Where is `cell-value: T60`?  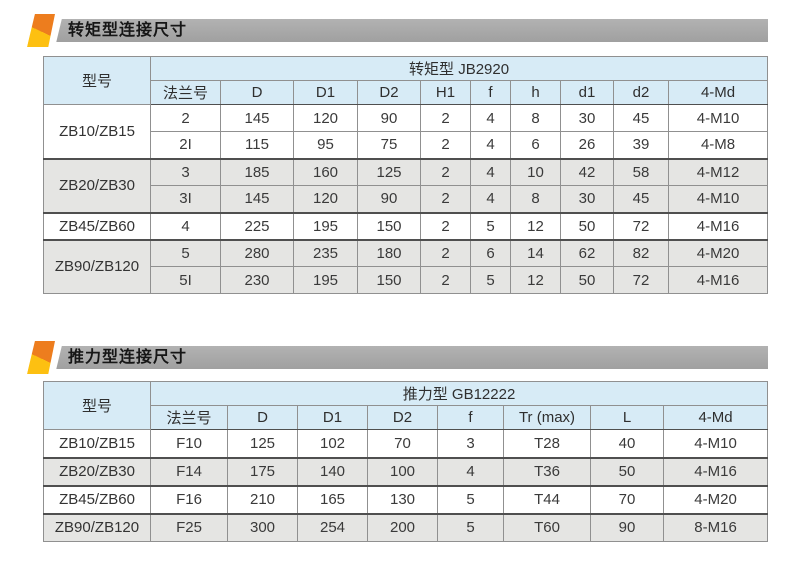 cell-value: T60 is located at coordinates (547, 527).